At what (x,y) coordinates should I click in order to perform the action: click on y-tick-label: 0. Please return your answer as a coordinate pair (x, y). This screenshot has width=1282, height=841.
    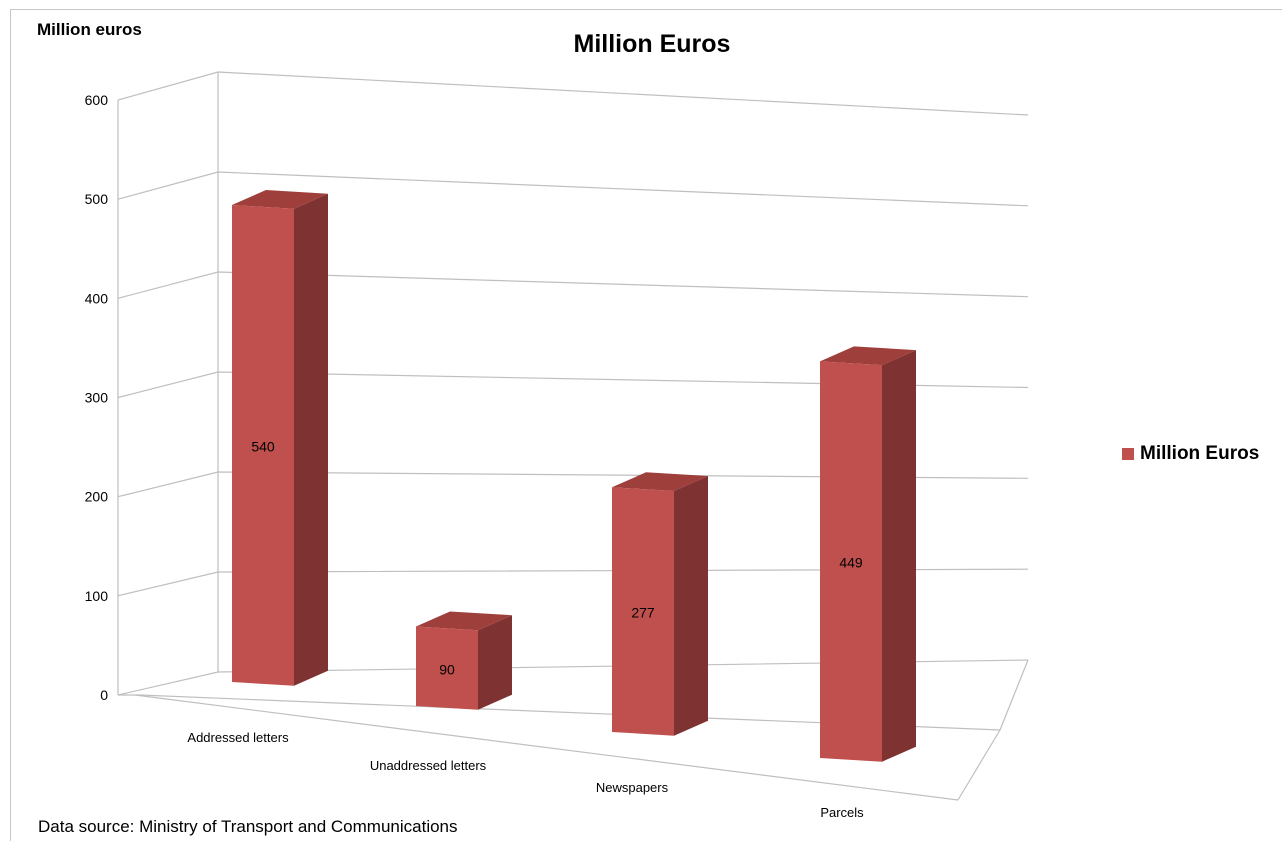
    Looking at the image, I should click on (104, 695).